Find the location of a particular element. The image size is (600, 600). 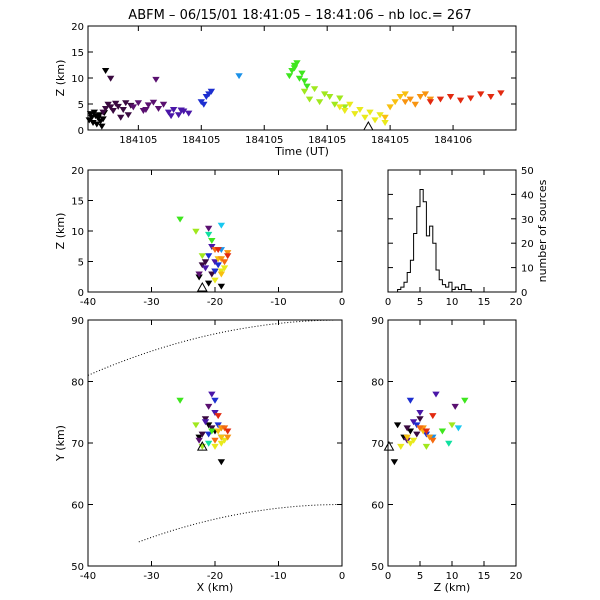

time-height-xtick-label: 184106 is located at coordinates (453, 140).